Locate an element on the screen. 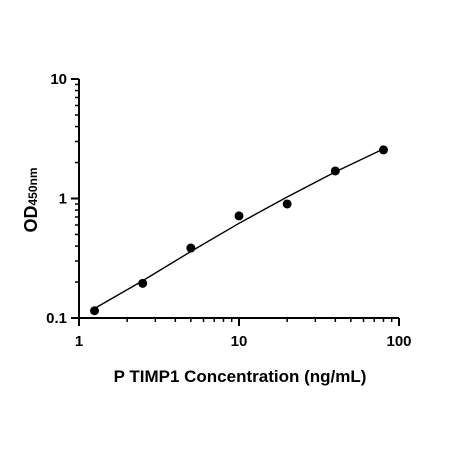  x-axis-ticks: 1 10 100 is located at coordinates (243, 334).